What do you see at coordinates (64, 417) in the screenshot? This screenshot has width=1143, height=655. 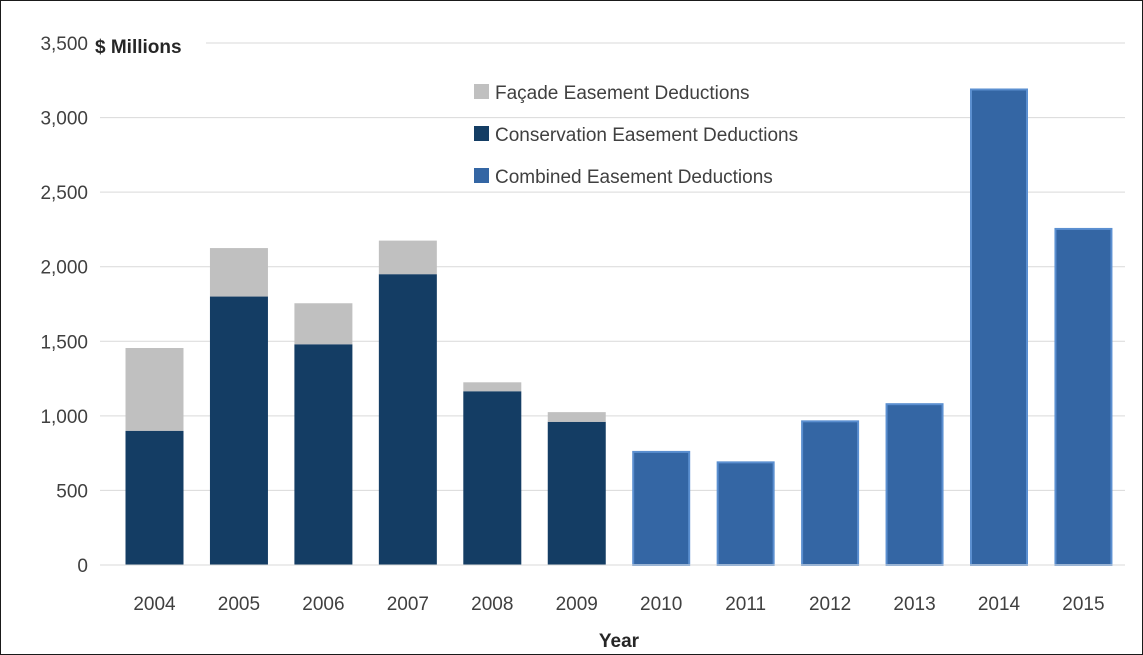 I see `y-tick-label: 1,000` at bounding box center [64, 417].